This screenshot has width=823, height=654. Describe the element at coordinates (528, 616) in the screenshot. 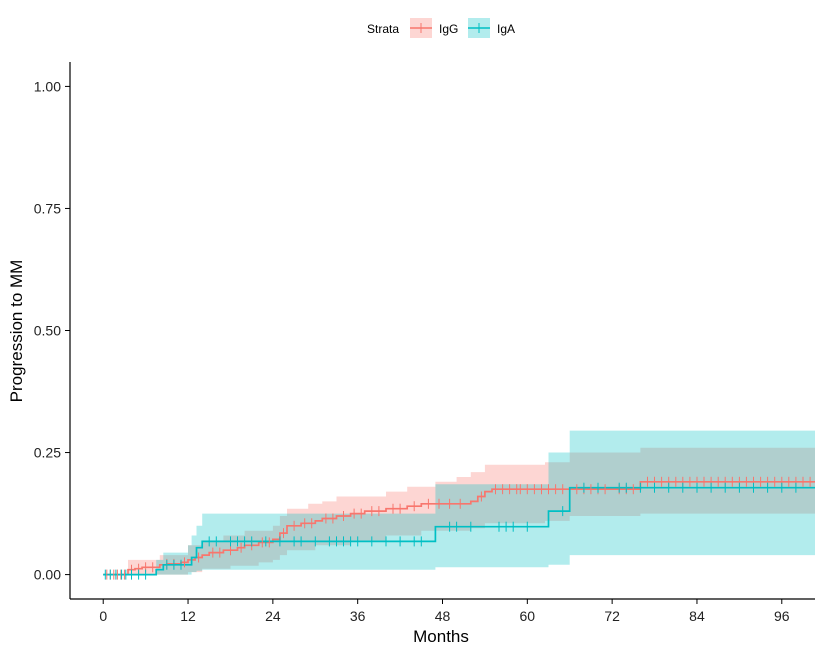

I see `x-tick-label: 60` at that location.